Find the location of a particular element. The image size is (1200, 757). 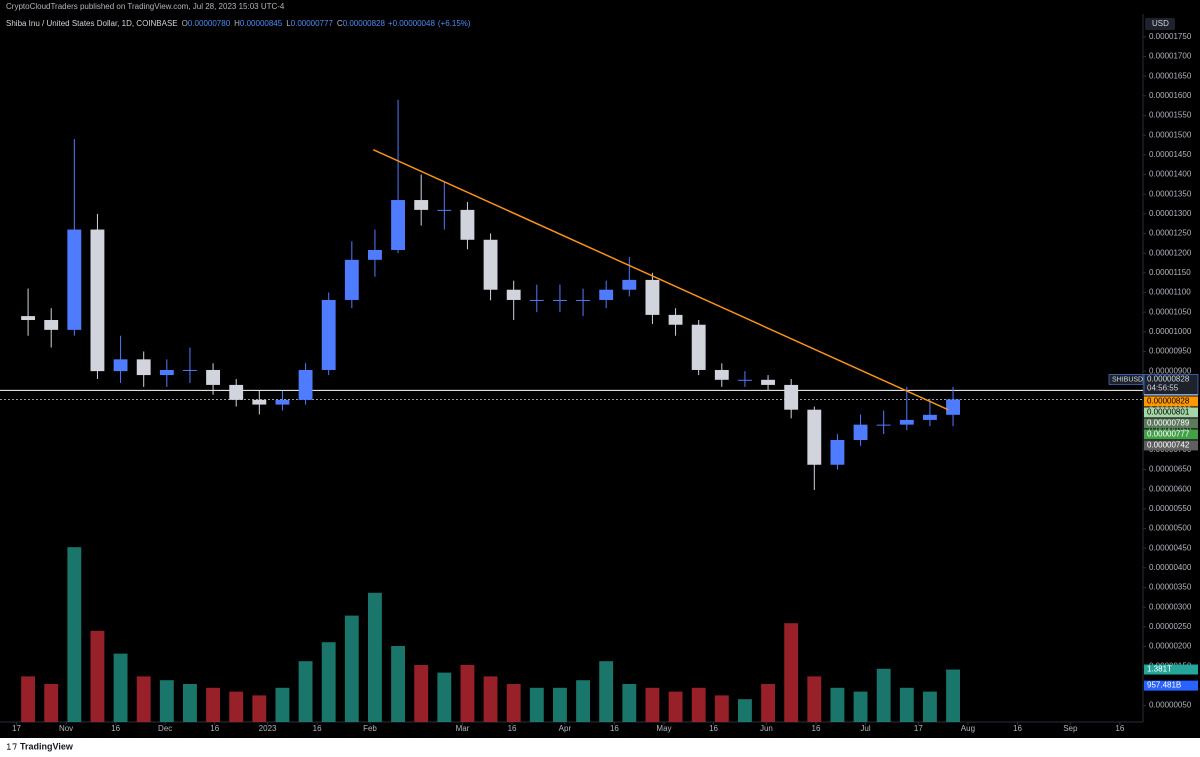

footer-brand: TradingView is located at coordinates (47, 746).